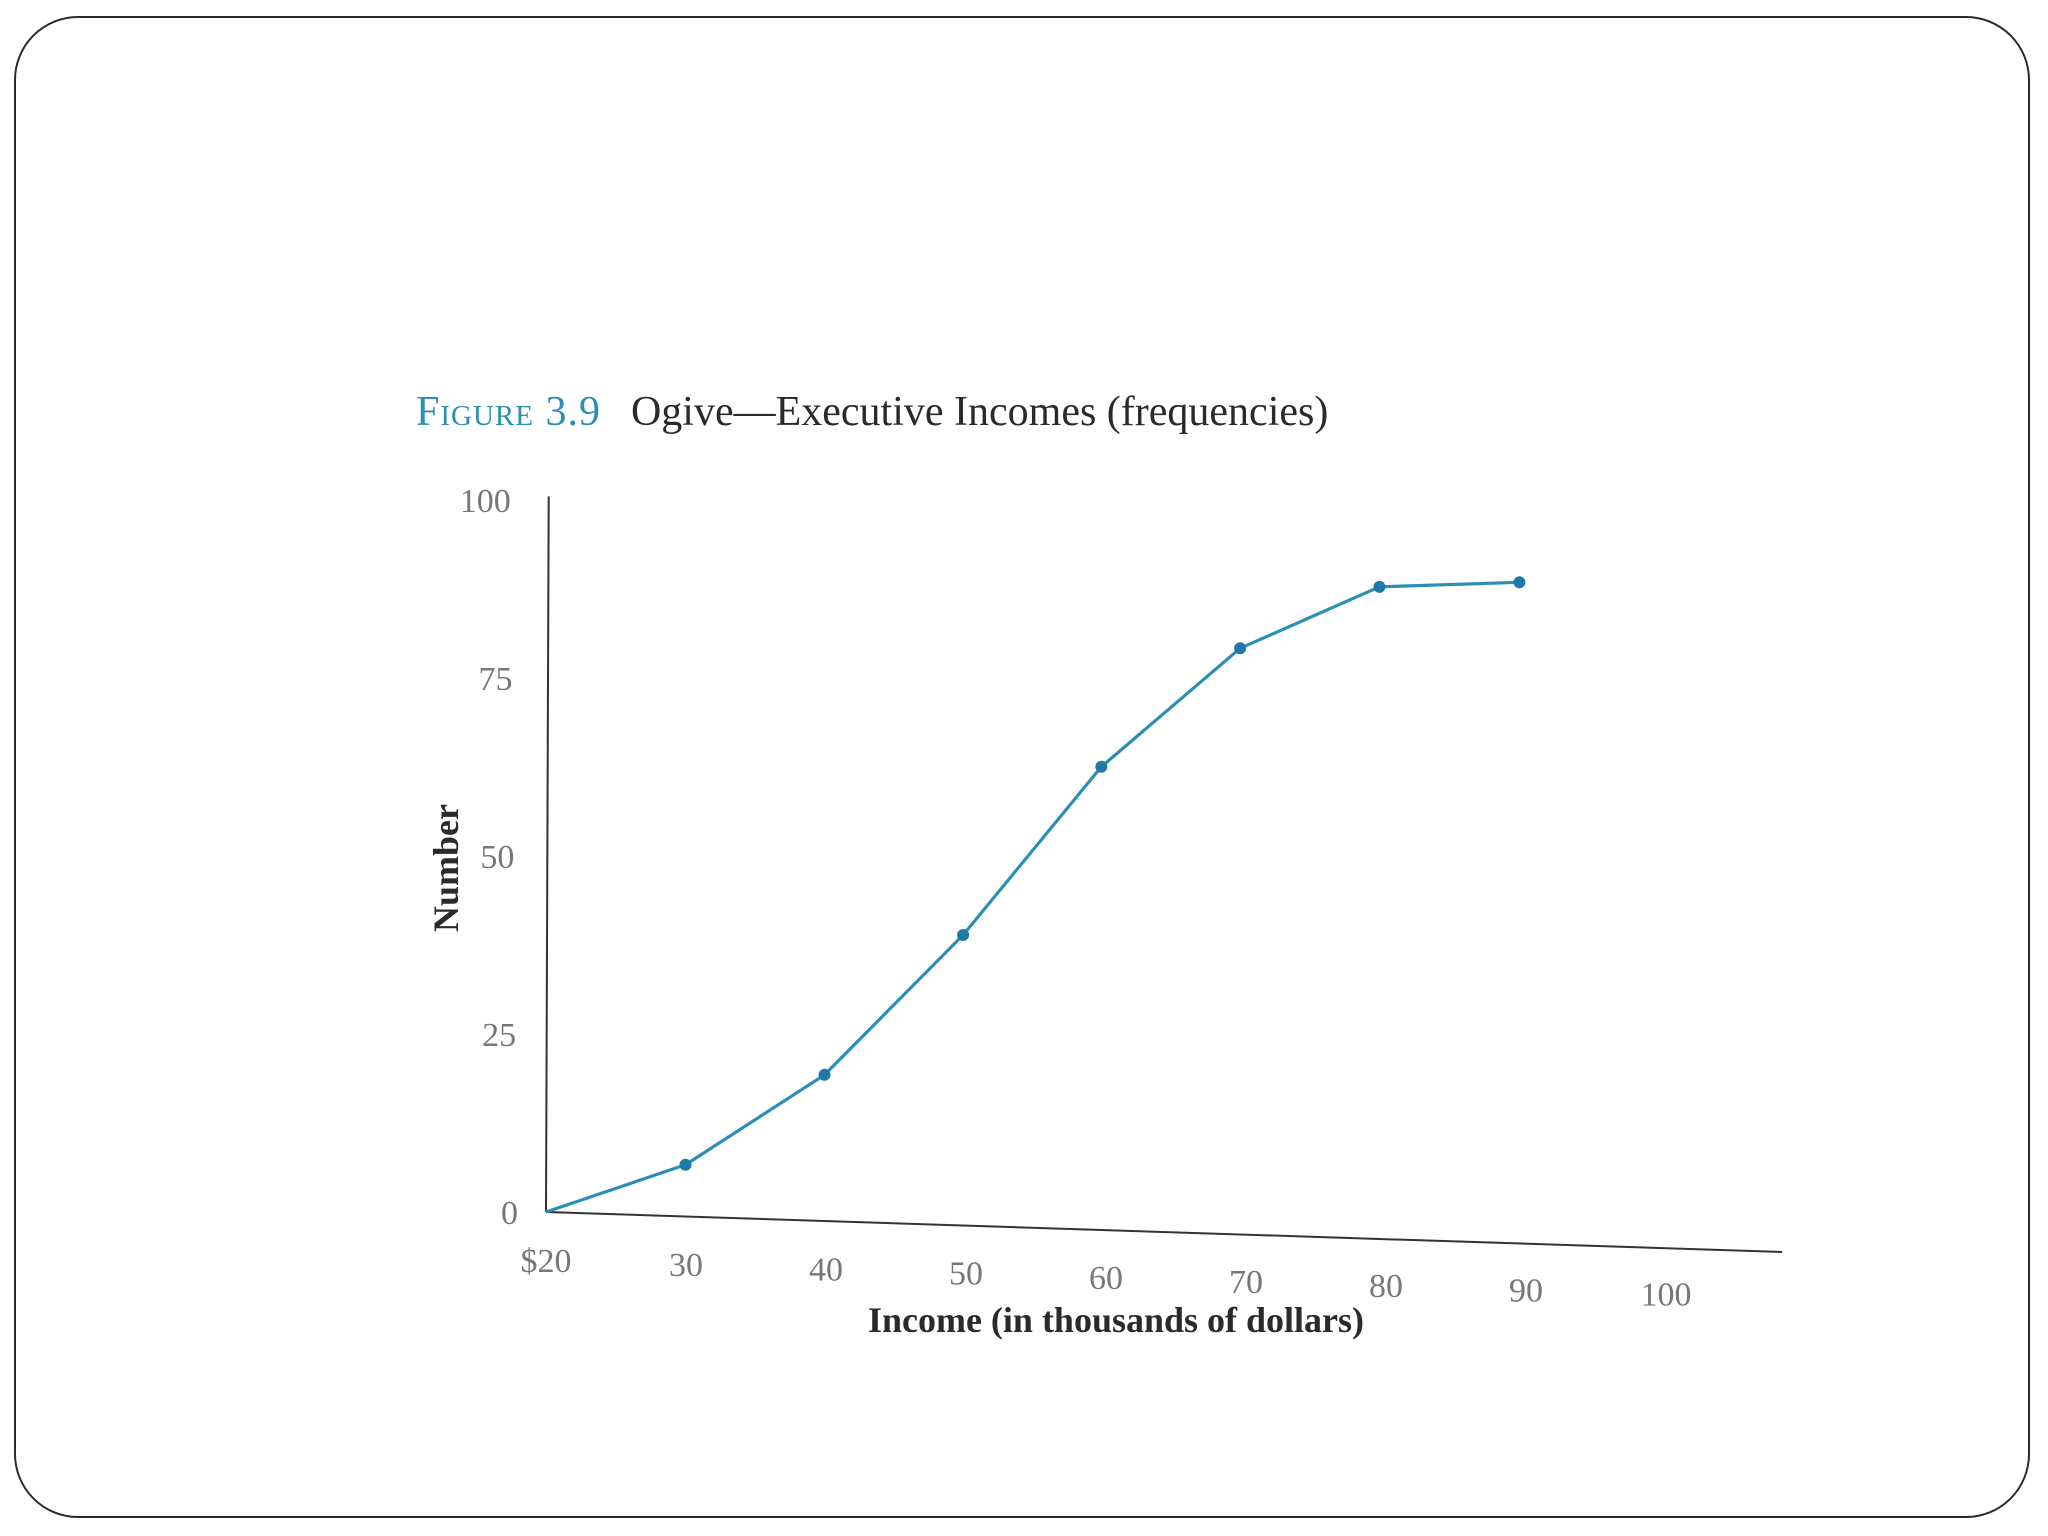 This screenshot has height=1536, width=2048. I want to click on y-tick-label: 0, so click(509, 1213).